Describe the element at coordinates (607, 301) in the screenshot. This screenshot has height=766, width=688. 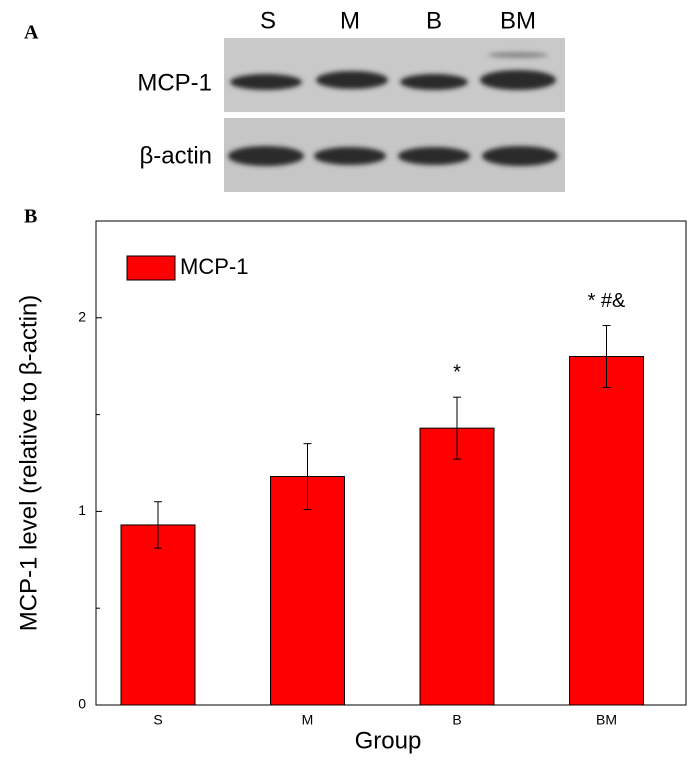
I see `annotation: * #&` at that location.